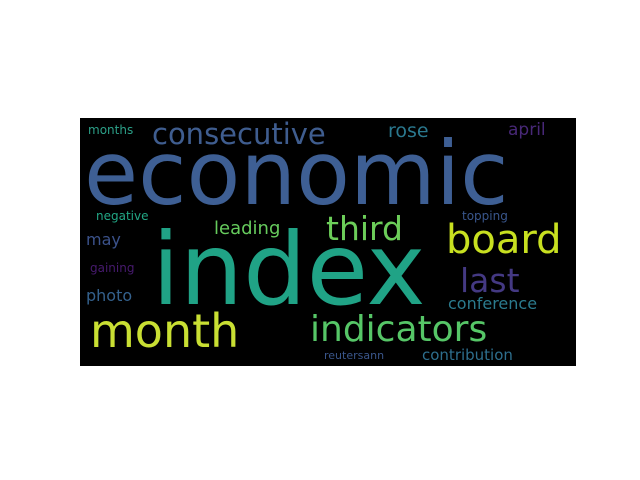 Image resolution: width=640 pixels, height=480 pixels. Describe the element at coordinates (296, 173) in the screenshot. I see `word-economic: economic` at that location.